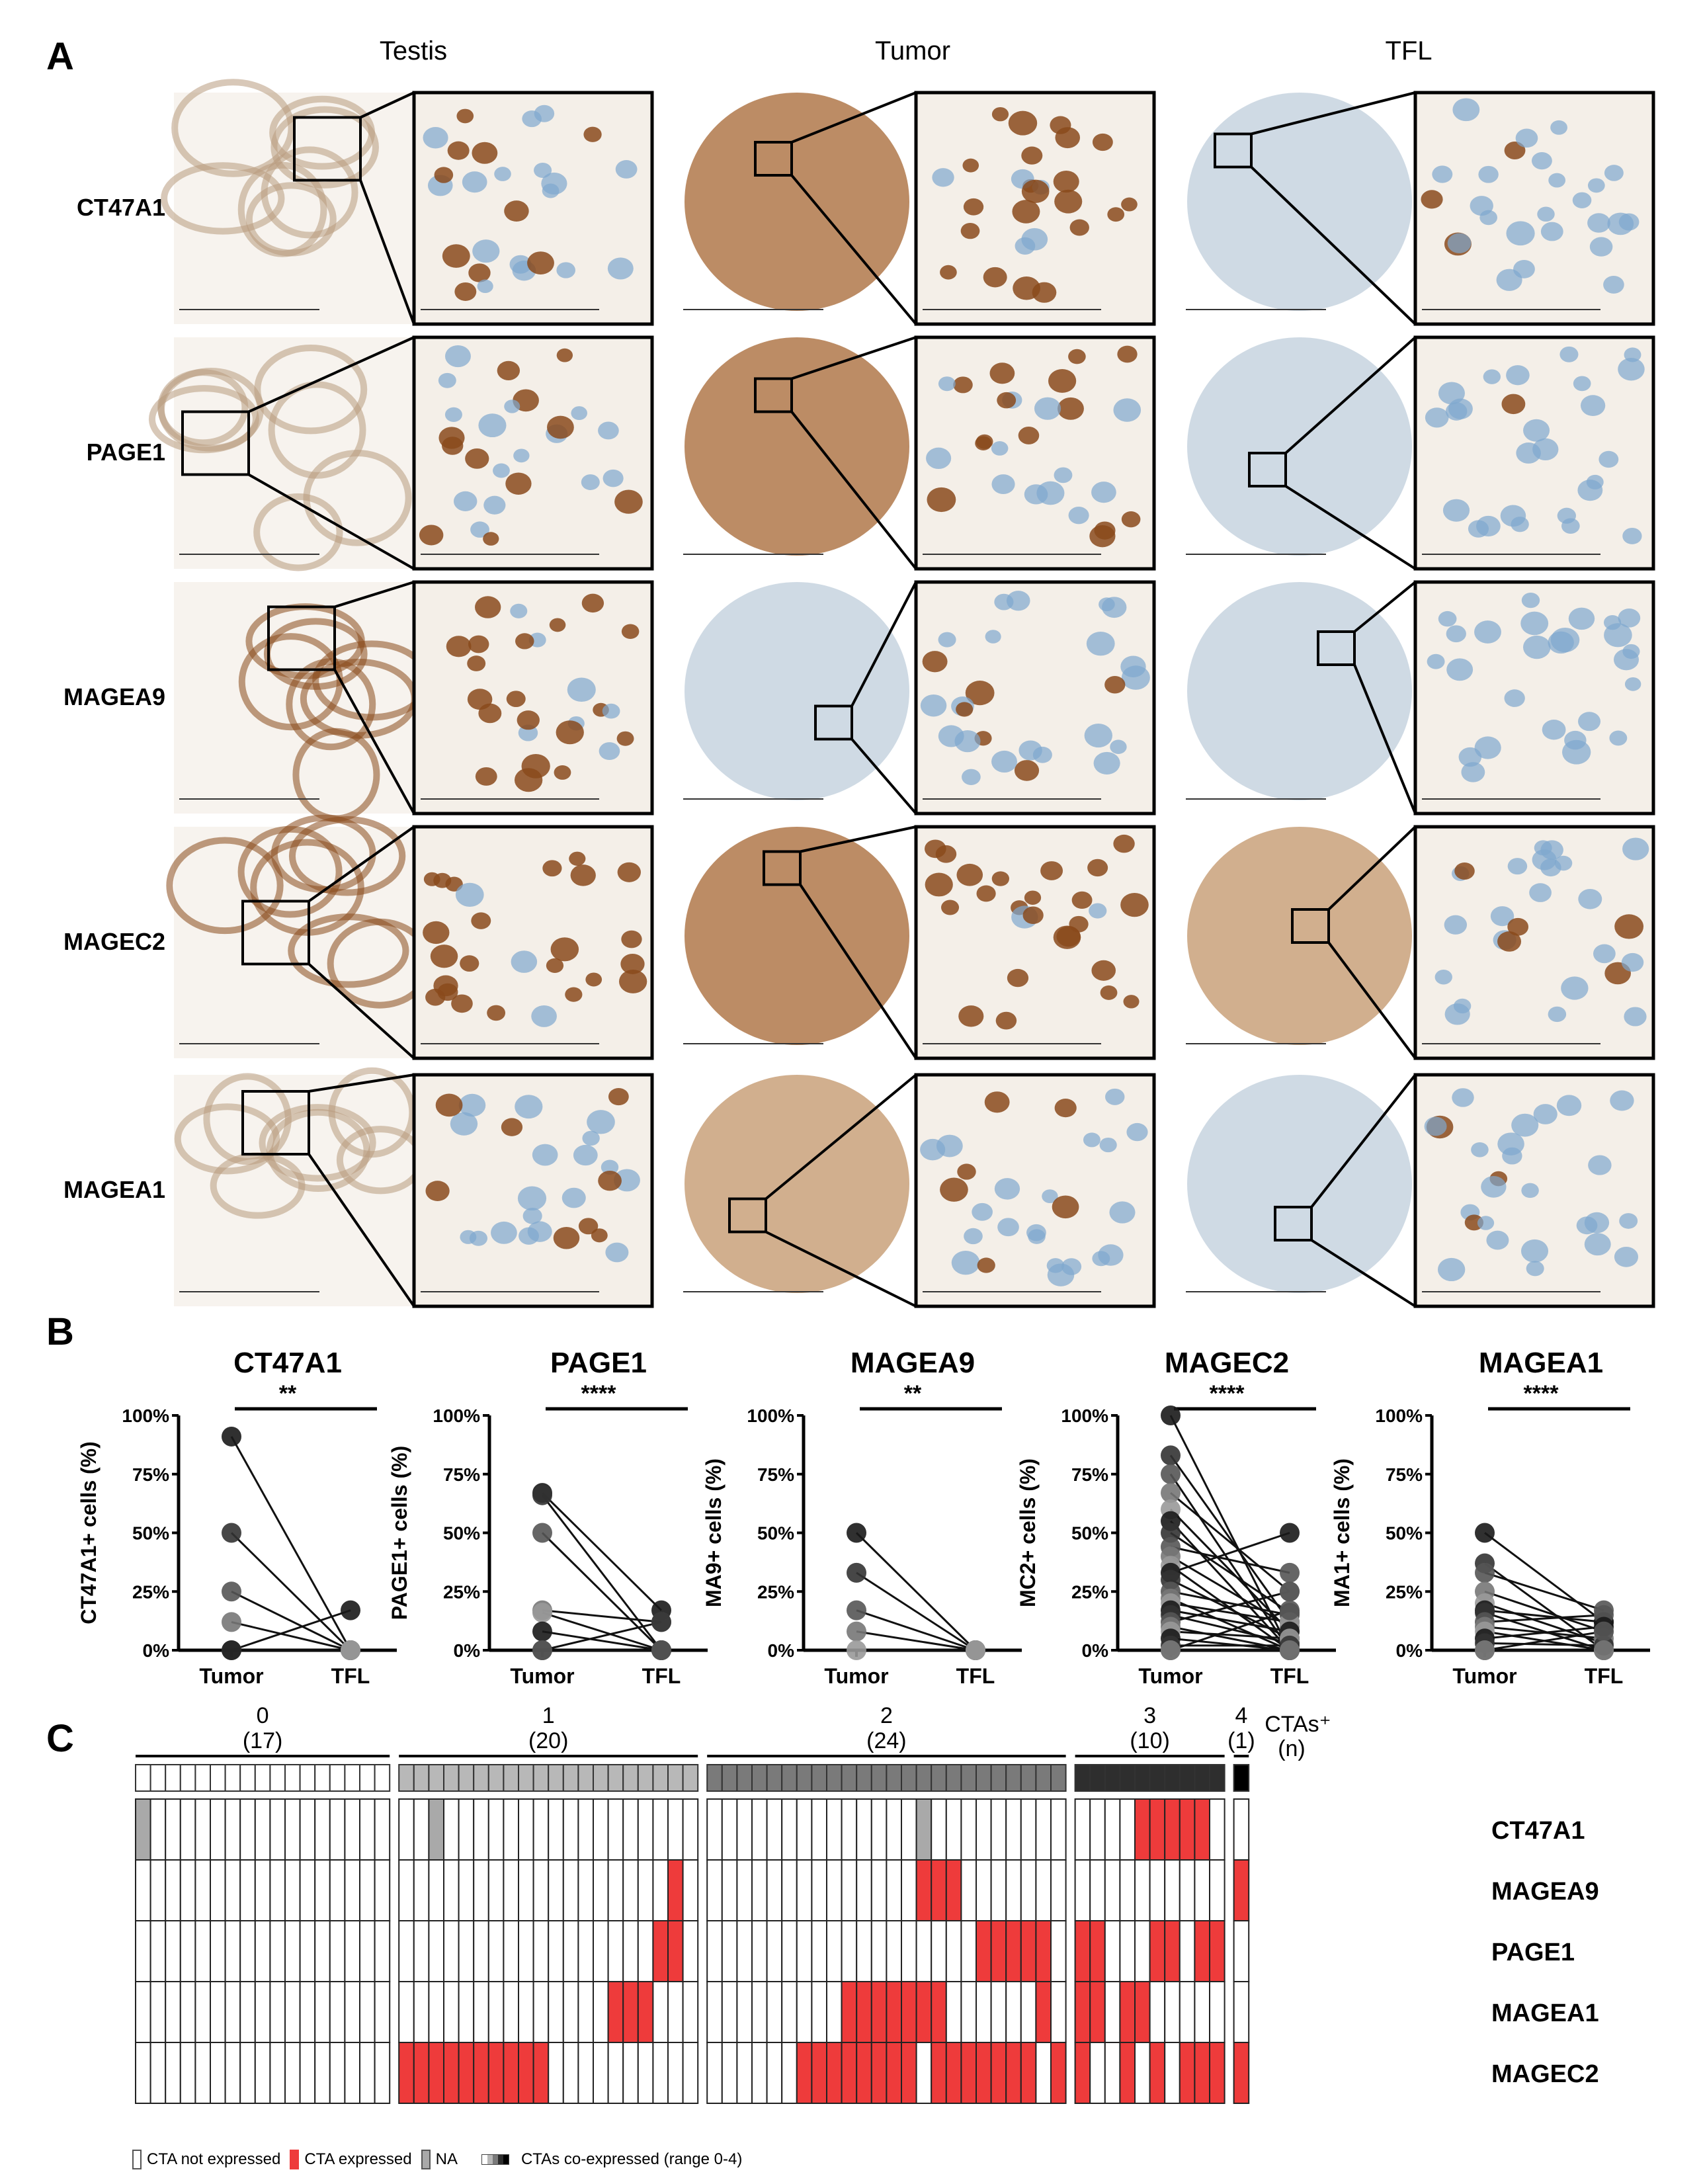  Describe the element at coordinates (60, 1331) in the screenshot. I see `panel-b-label: B` at that location.